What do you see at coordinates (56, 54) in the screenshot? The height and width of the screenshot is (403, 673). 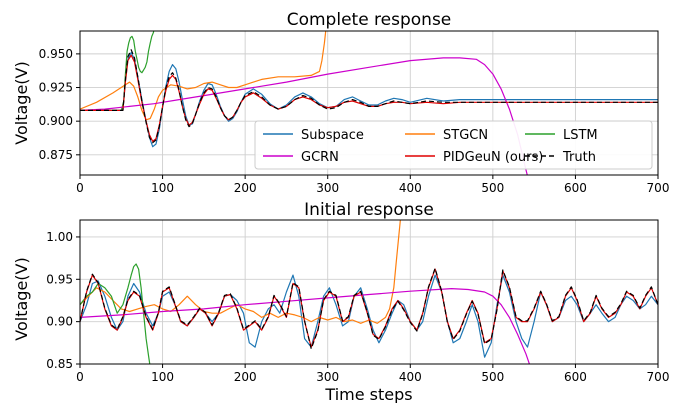 I see `y-tick-label: 0.950` at bounding box center [56, 54].